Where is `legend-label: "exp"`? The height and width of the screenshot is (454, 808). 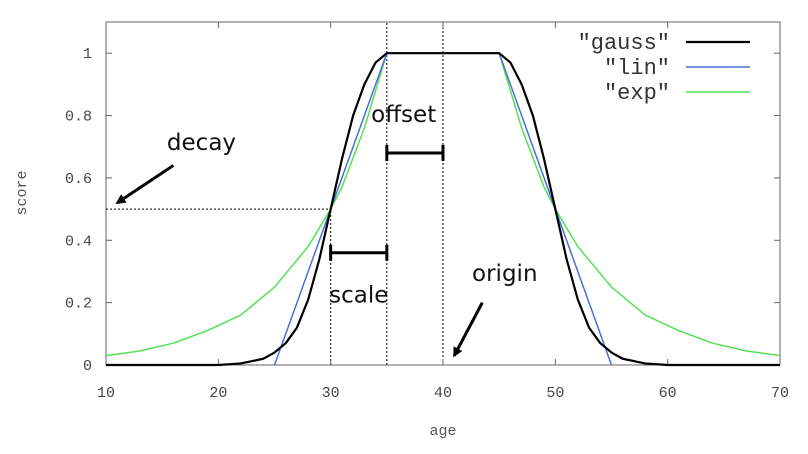
legend-label: "exp" is located at coordinates (637, 93).